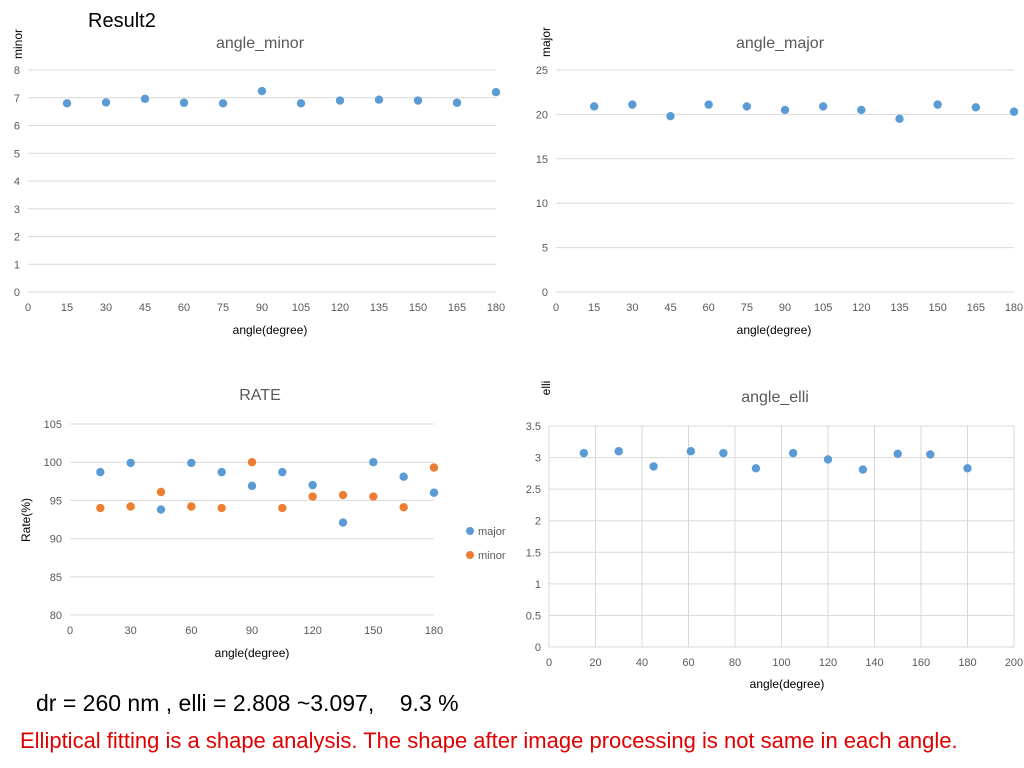  Describe the element at coordinates (976, 308) in the screenshot. I see `x-tick-label: 165` at that location.